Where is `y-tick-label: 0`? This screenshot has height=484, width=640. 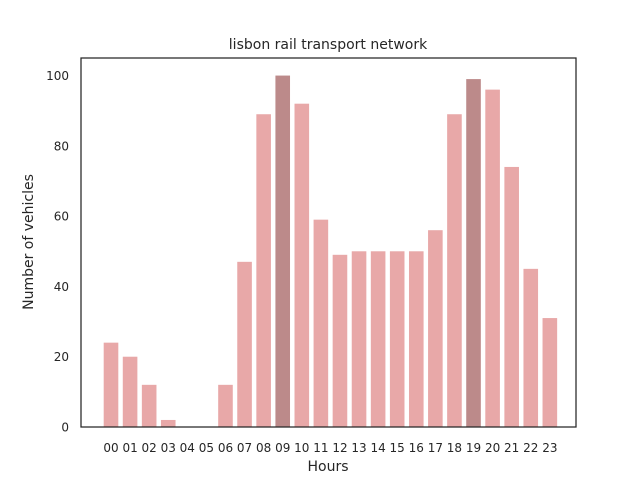 y-tick-label: 0 is located at coordinates (65, 428).